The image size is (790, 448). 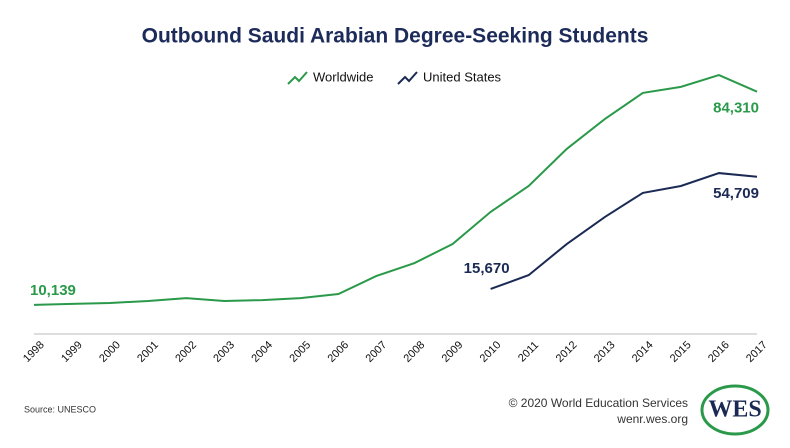 What do you see at coordinates (224, 352) in the screenshot?
I see `x-tick-label: 2003` at bounding box center [224, 352].